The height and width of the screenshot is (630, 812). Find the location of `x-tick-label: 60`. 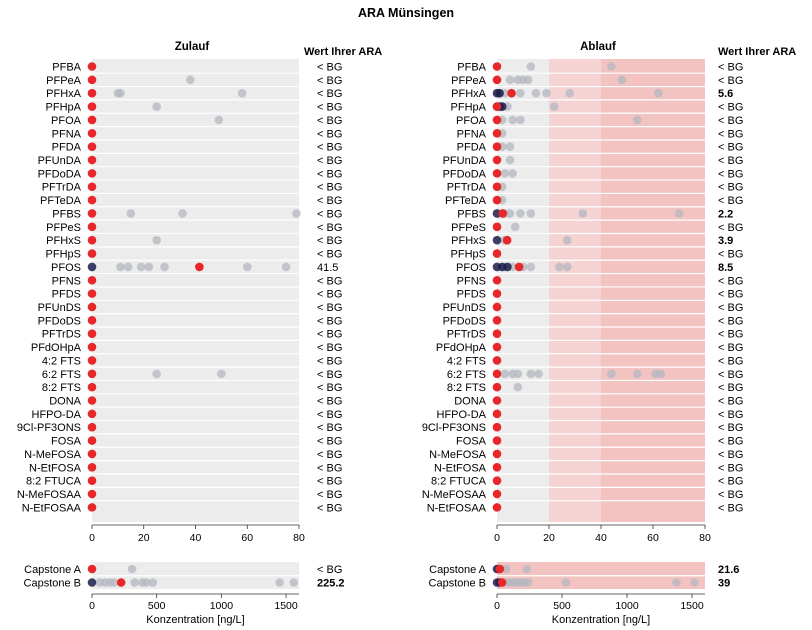

x-tick-label: 60 is located at coordinates (653, 538).